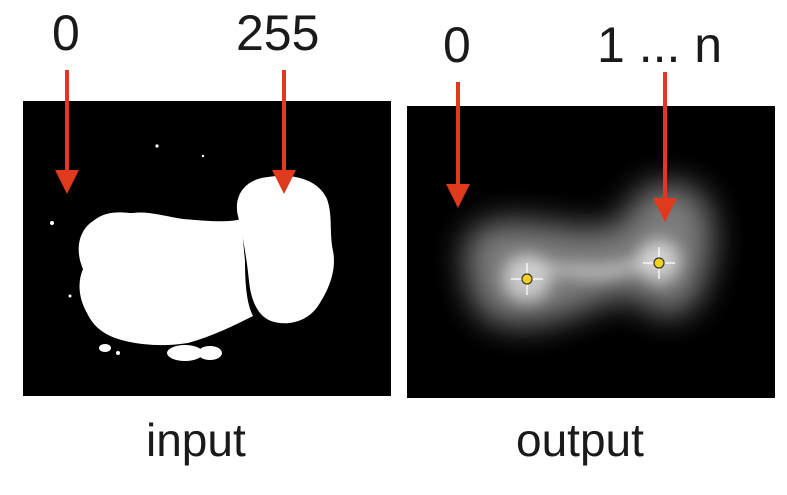  Describe the element at coordinates (527, 279) in the screenshot. I see `maximum-marker-left` at that location.